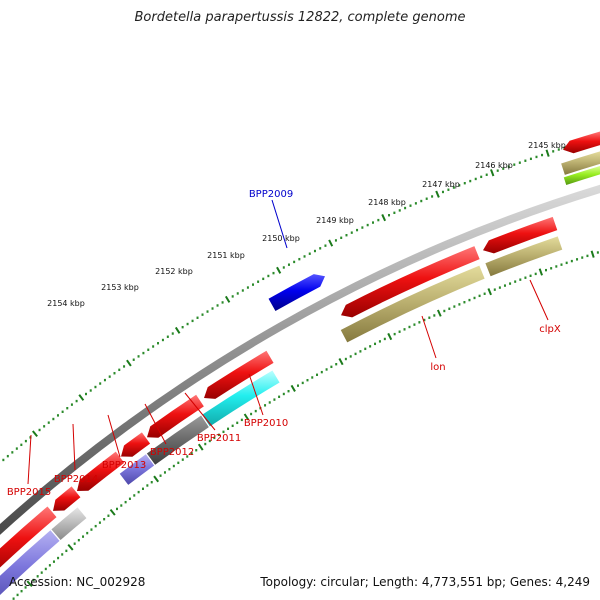  I want to click on gene-bpp2010, so click(239, 374).